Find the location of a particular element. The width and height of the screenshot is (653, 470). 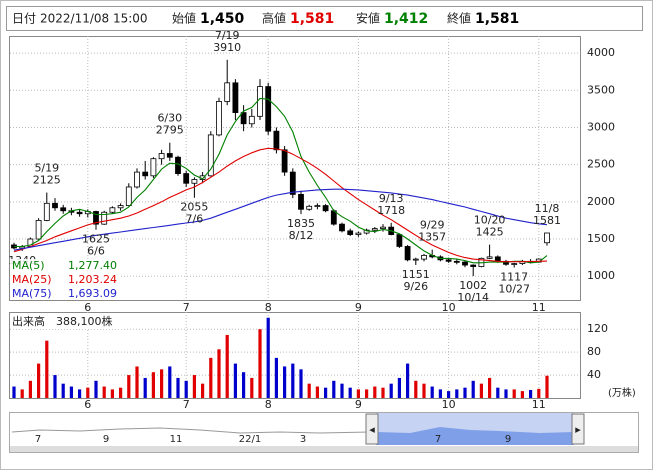

annotation-date: 5/19 is located at coordinates (46, 168).